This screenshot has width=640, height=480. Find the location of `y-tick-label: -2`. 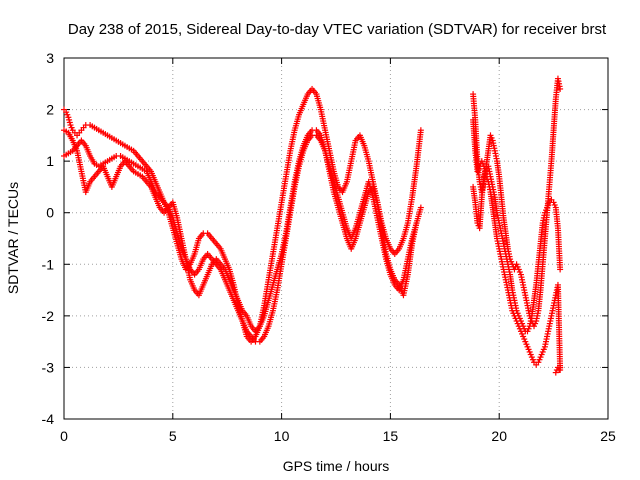

y-tick-label: -2 is located at coordinates (48, 316).